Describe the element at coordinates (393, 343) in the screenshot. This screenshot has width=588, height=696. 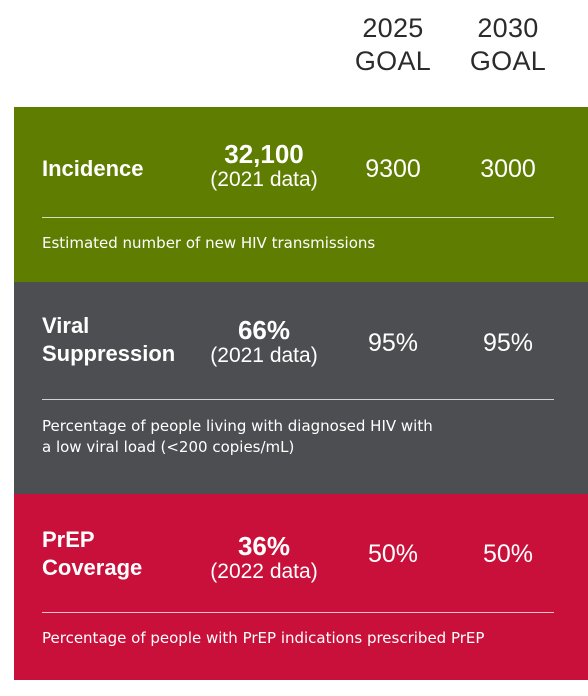
I see `viral-suppression-goal-2025: 95%` at that location.